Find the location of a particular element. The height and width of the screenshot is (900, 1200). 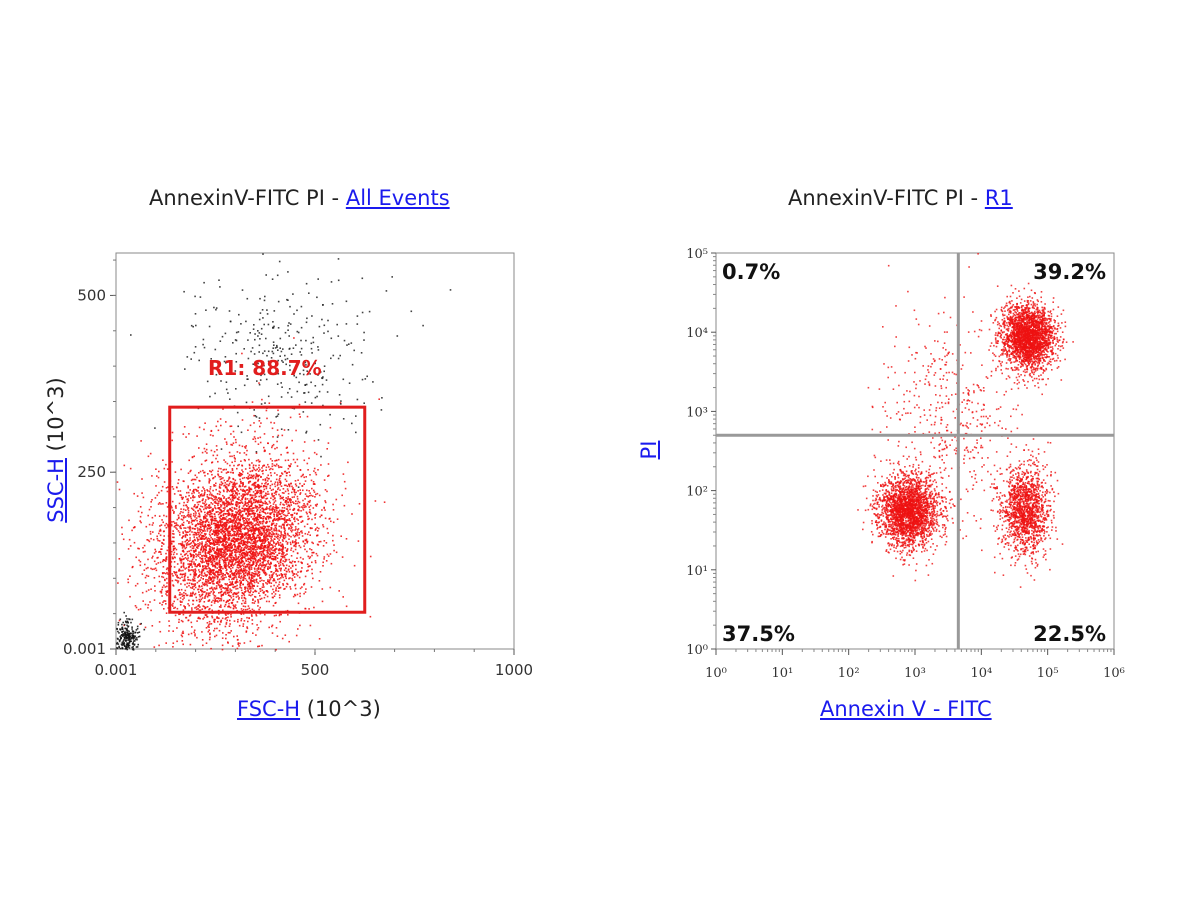

left-title-link: All Events is located at coordinates (397, 198).